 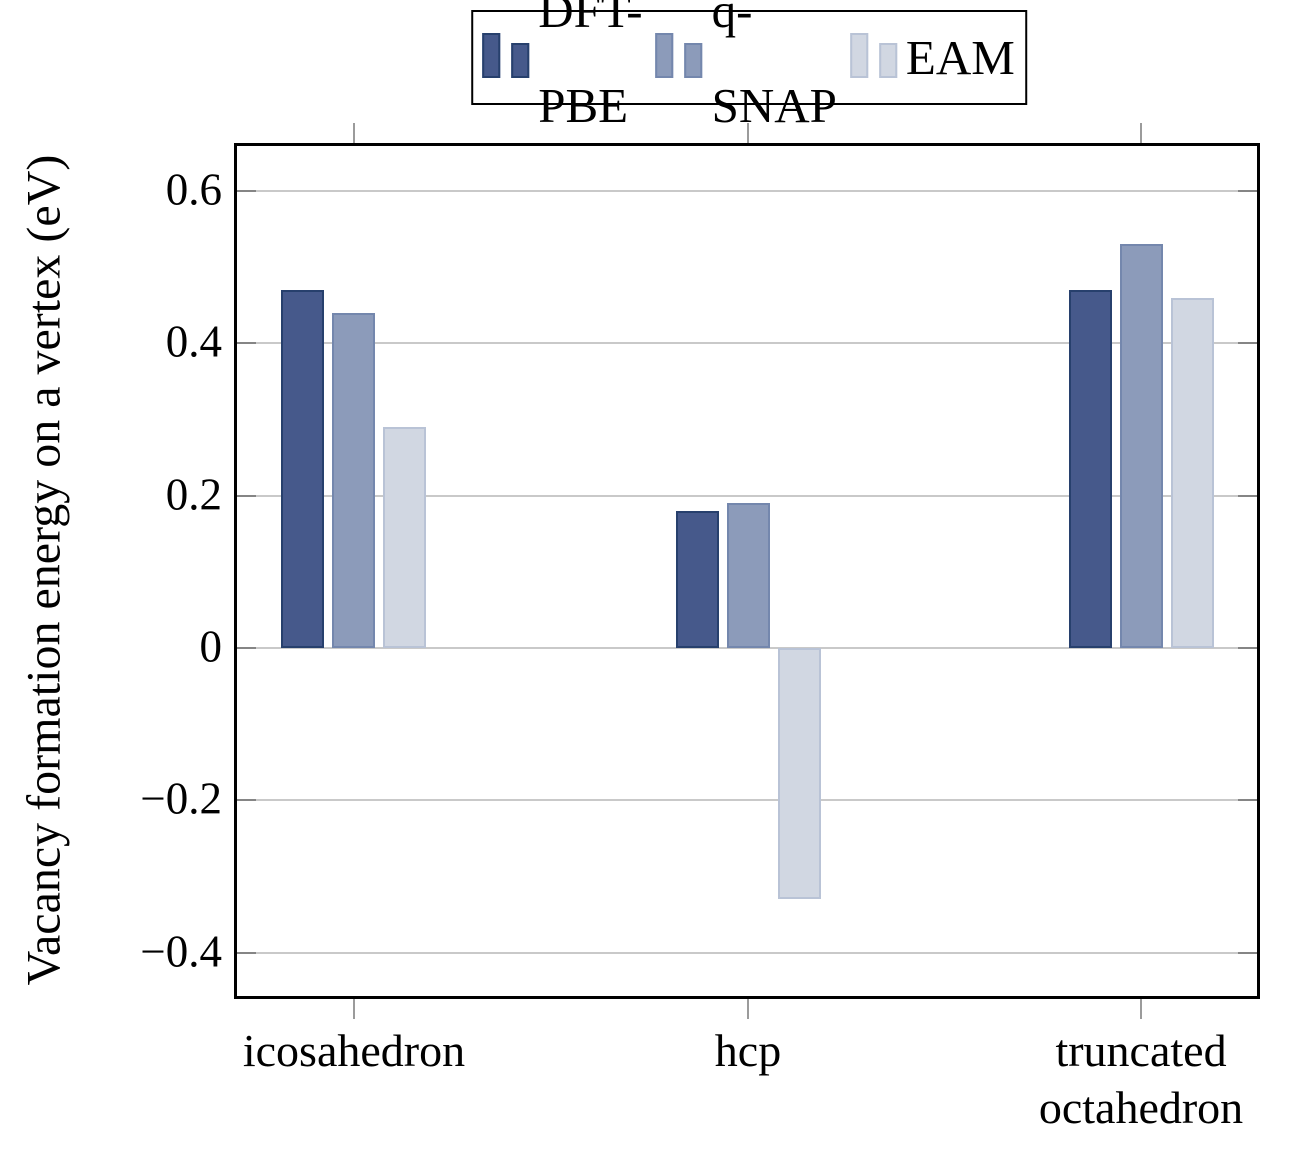 I want to click on y-tick-label: −0.4, so click(x=181, y=951).